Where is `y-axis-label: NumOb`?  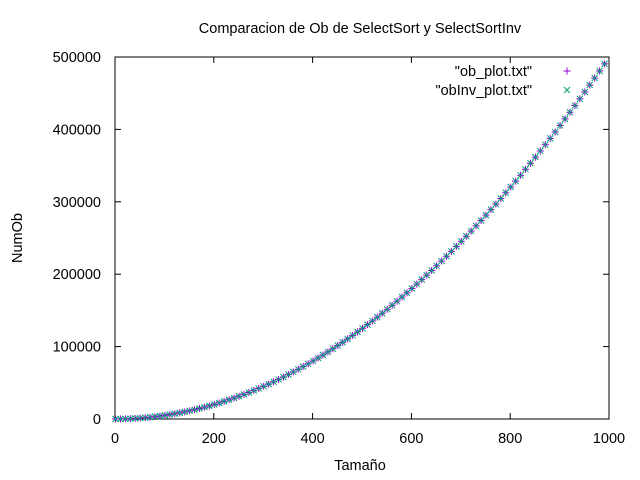
y-axis-label: NumOb is located at coordinates (18, 238).